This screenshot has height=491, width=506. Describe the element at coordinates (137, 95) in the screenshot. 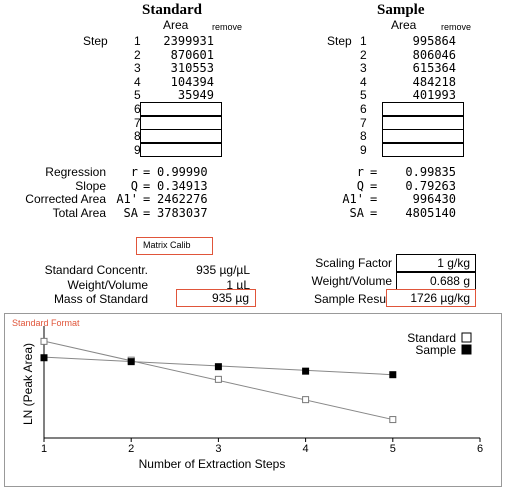

I see `standard-step-number: 5` at that location.